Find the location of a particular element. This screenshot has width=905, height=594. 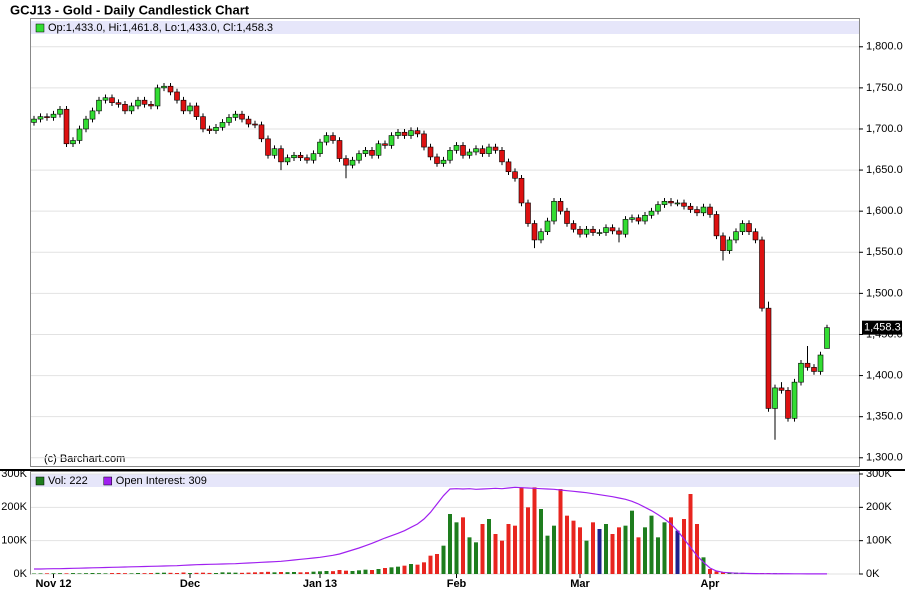

x-tick-label: Dec is located at coordinates (190, 584).